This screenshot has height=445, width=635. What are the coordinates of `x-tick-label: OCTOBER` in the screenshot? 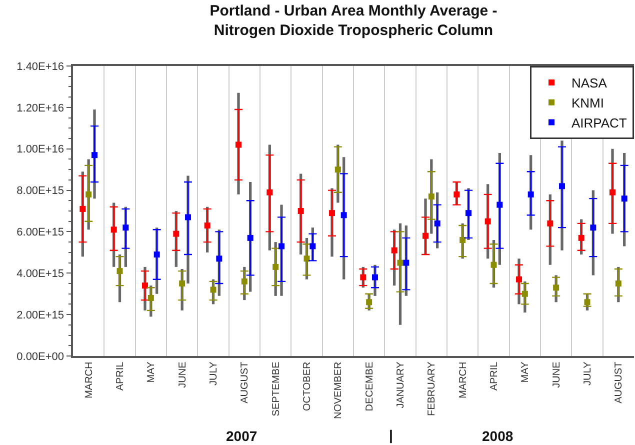 It's located at (307, 387).